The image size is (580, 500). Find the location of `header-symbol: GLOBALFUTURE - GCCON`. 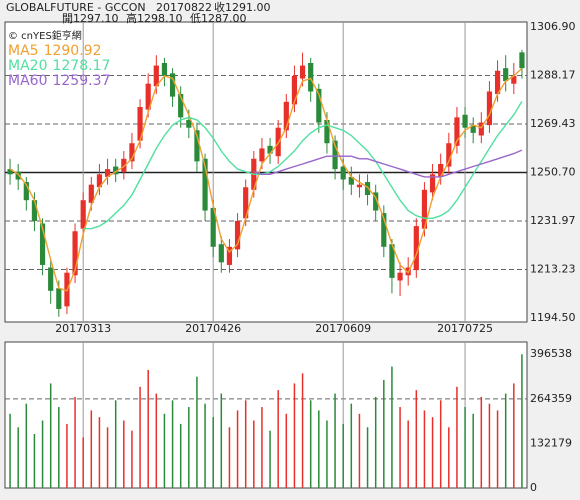

header-symbol: GLOBALFUTURE - GCCON is located at coordinates (76, 7).